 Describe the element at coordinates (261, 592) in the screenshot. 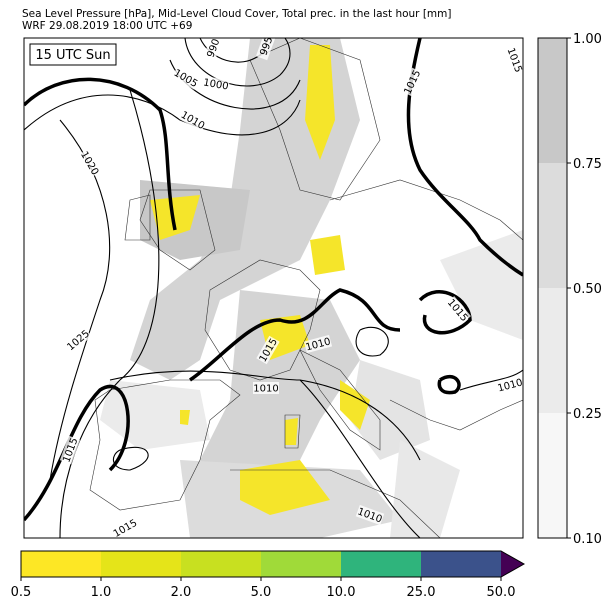

I see `colorbar-tick-label: 5.0` at that location.